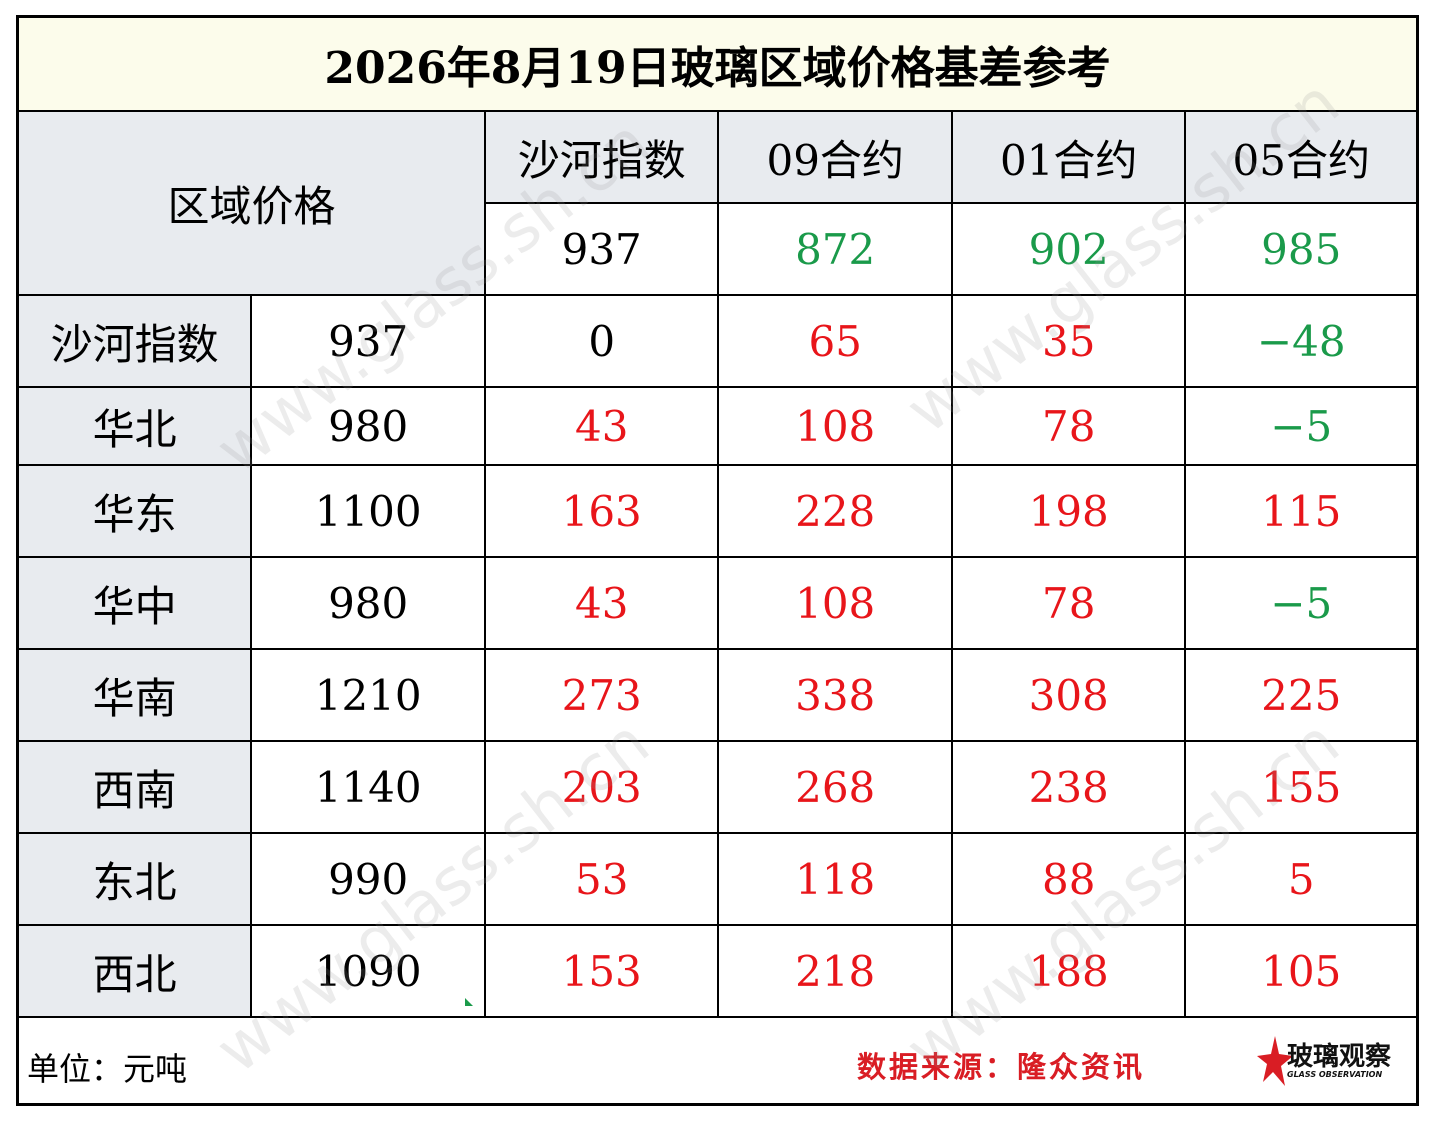  I want to click on region-price: 937, so click(368, 341).